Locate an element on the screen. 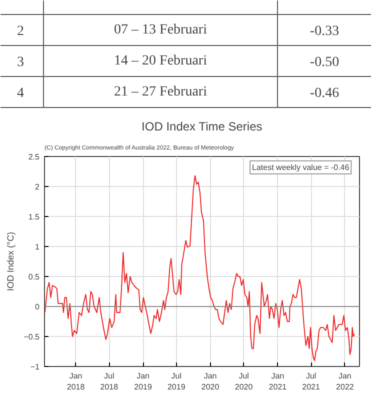  text: -0.46 is located at coordinates (325, 93).